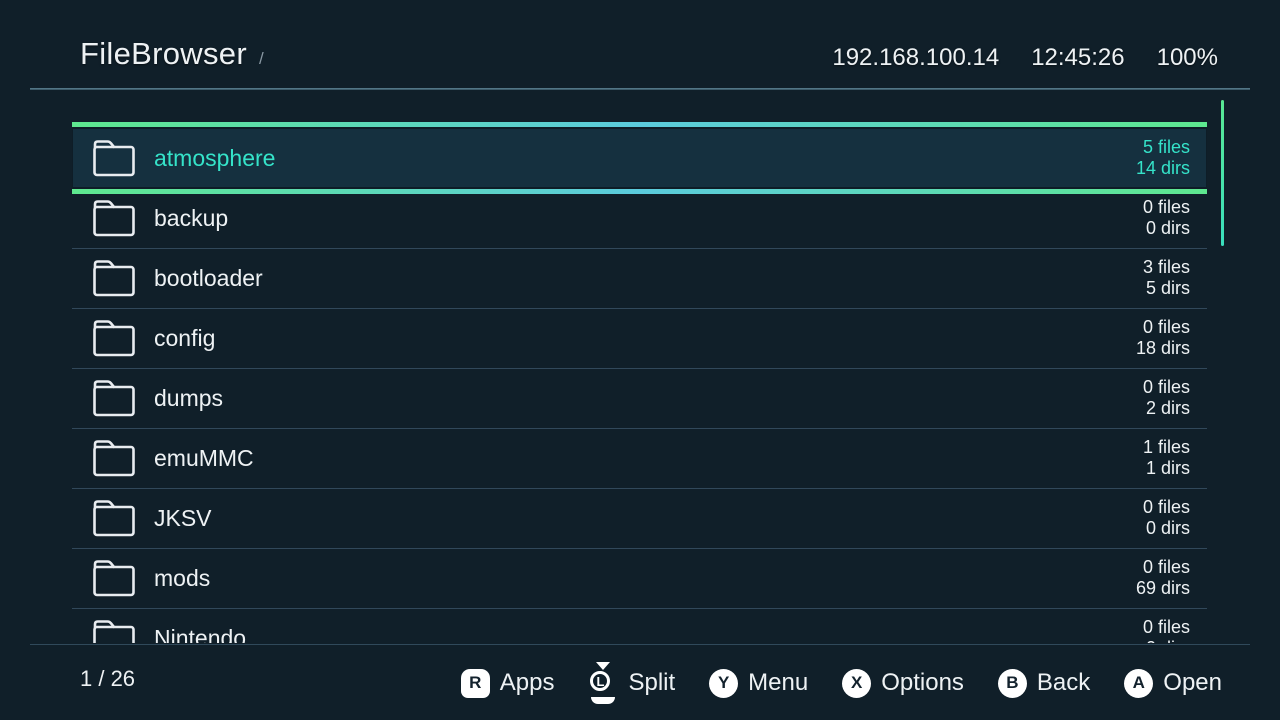 Image resolution: width=1280 pixels, height=720 pixels. I want to click on file-name: bootloader, so click(208, 277).